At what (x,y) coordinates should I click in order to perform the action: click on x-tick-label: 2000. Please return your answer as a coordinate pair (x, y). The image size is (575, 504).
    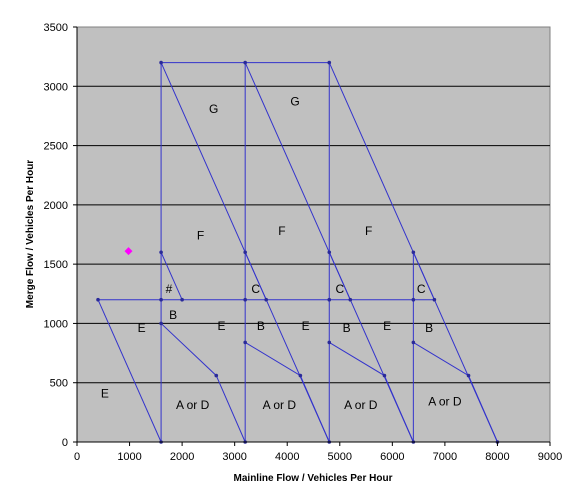
    Looking at the image, I should click on (182, 457).